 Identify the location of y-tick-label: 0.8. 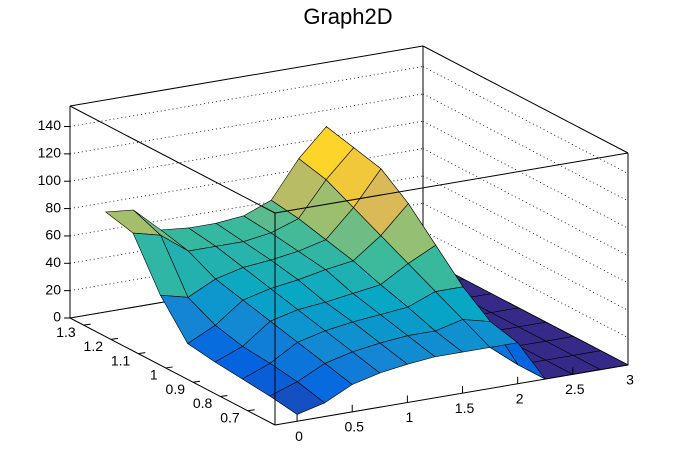
(203, 403).